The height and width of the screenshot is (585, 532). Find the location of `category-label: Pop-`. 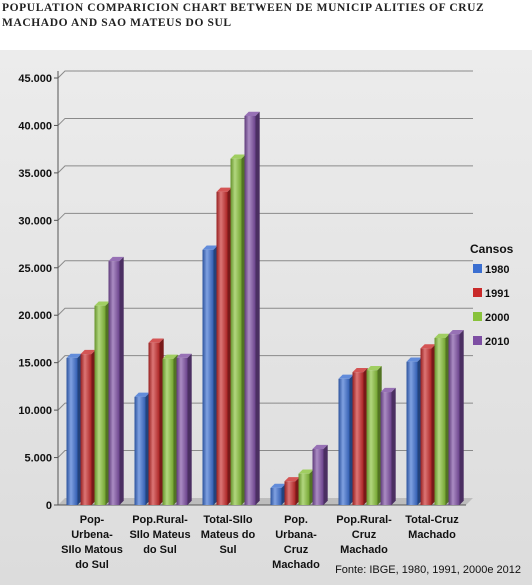

category-label: Pop- is located at coordinates (92, 520).